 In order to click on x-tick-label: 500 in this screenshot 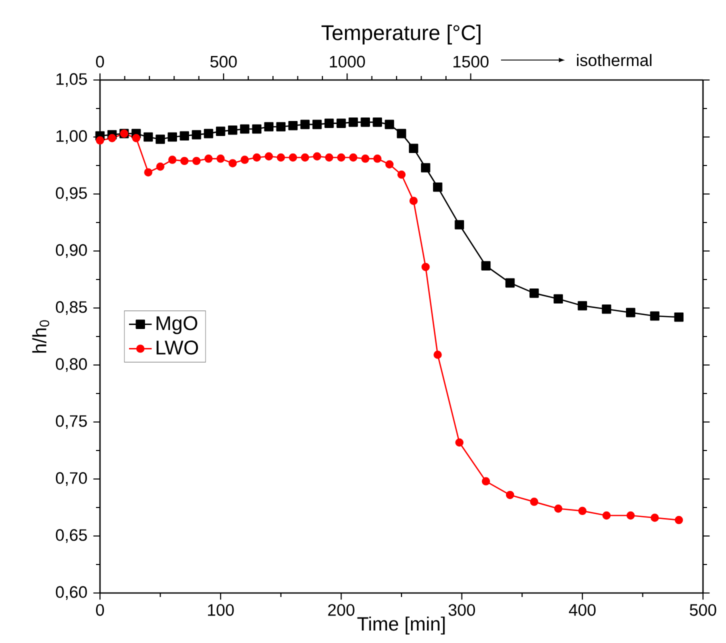, I will do `click(703, 610)`.